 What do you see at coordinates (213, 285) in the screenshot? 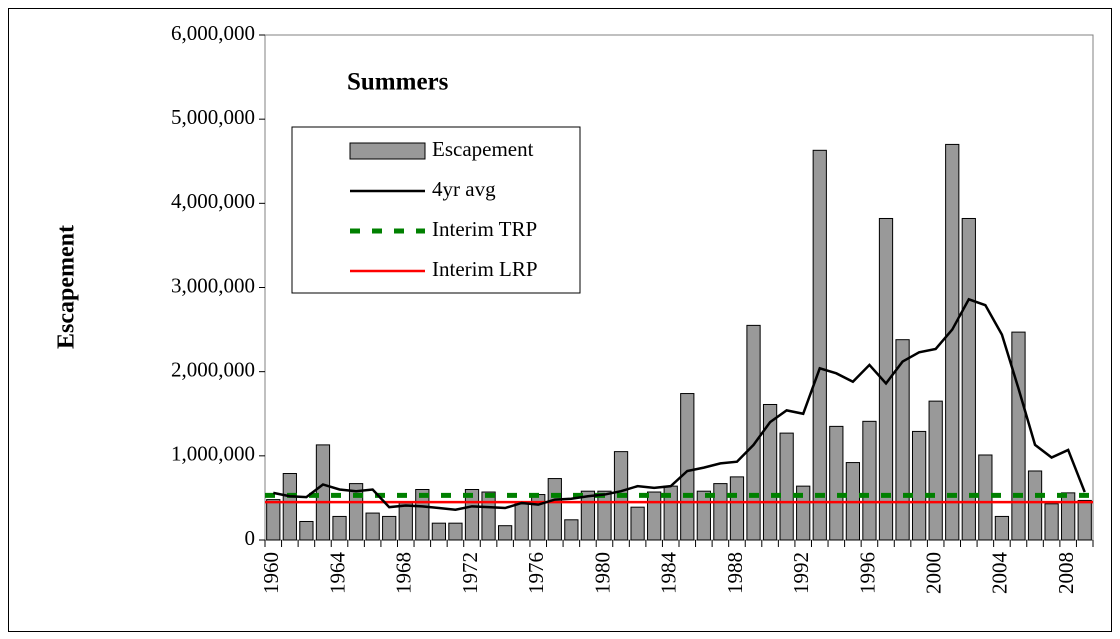
I see `y-tick-label: 3,000,000` at bounding box center [213, 285].